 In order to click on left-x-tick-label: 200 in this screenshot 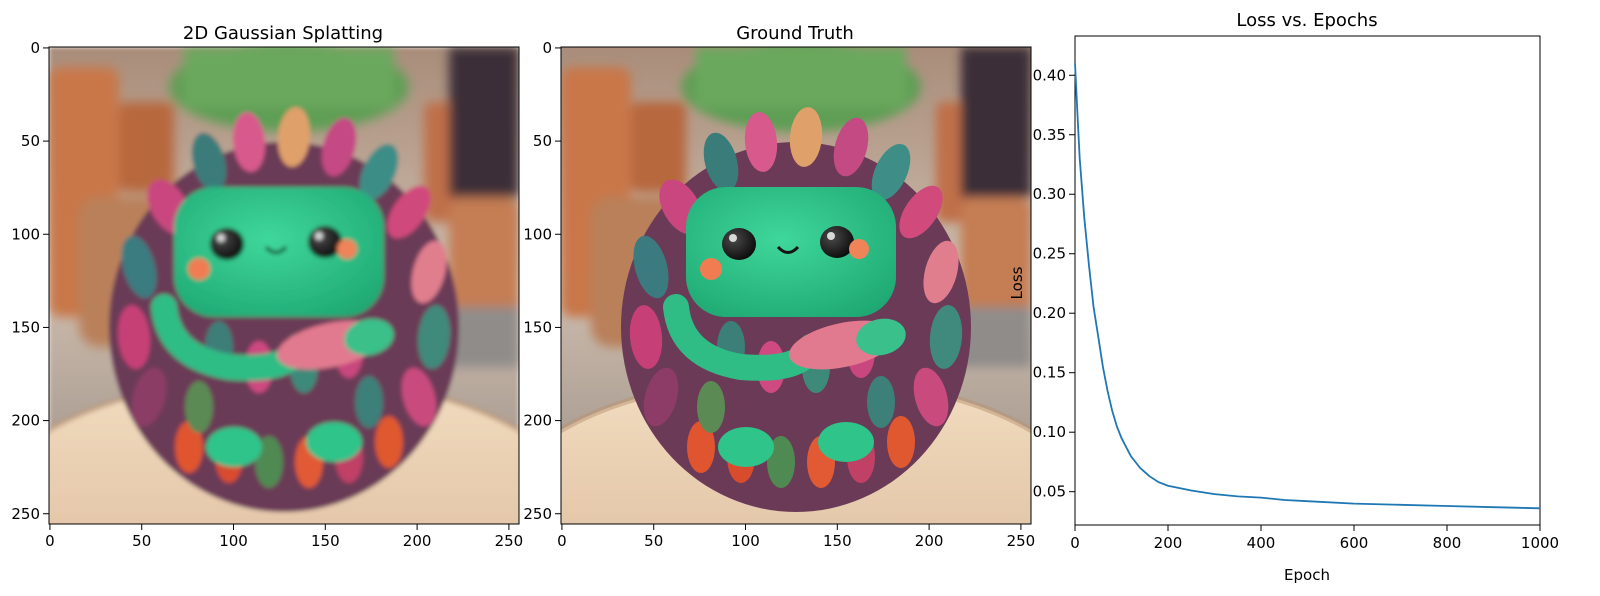, I will do `click(417, 541)`.